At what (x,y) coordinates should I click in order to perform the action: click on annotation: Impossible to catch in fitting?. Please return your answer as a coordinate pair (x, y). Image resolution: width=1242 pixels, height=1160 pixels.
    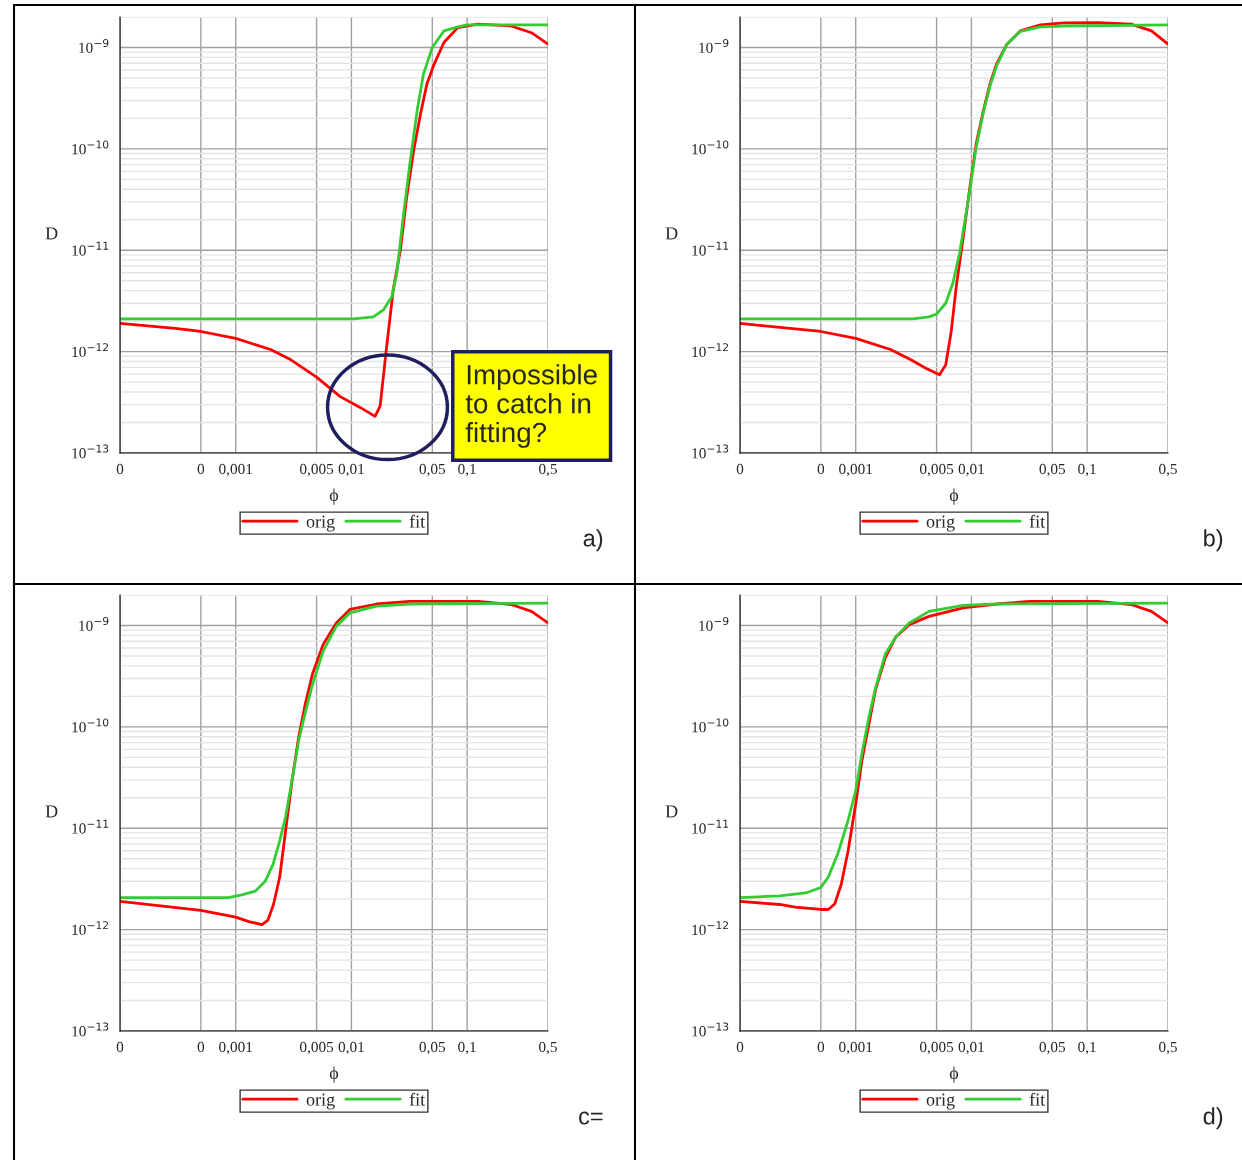
    Looking at the image, I should click on (531, 406).